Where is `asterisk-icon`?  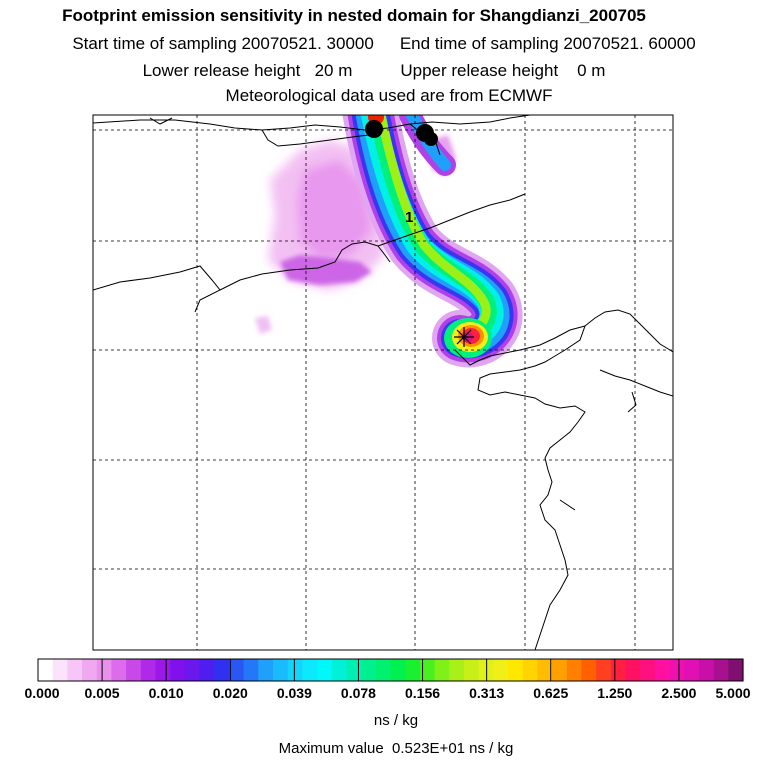 asterisk-icon is located at coordinates (464, 337).